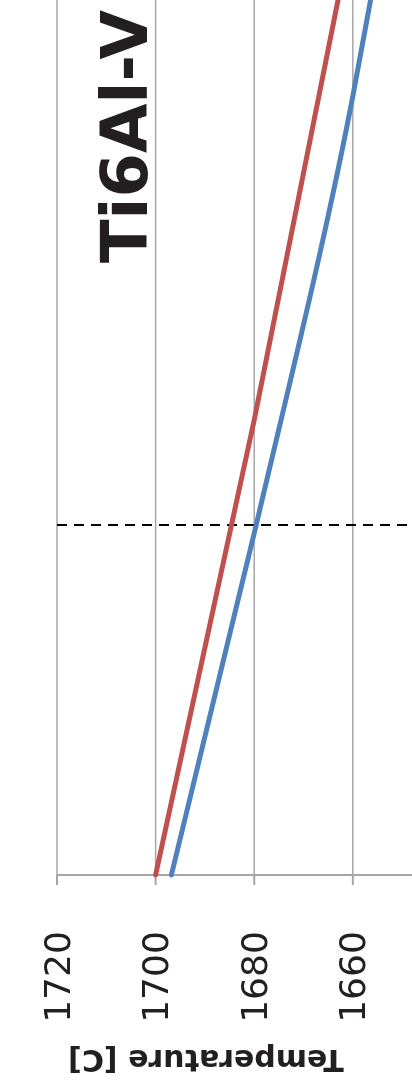  What do you see at coordinates (156, 977) in the screenshot?
I see `x-tick-label: 1700` at bounding box center [156, 977].